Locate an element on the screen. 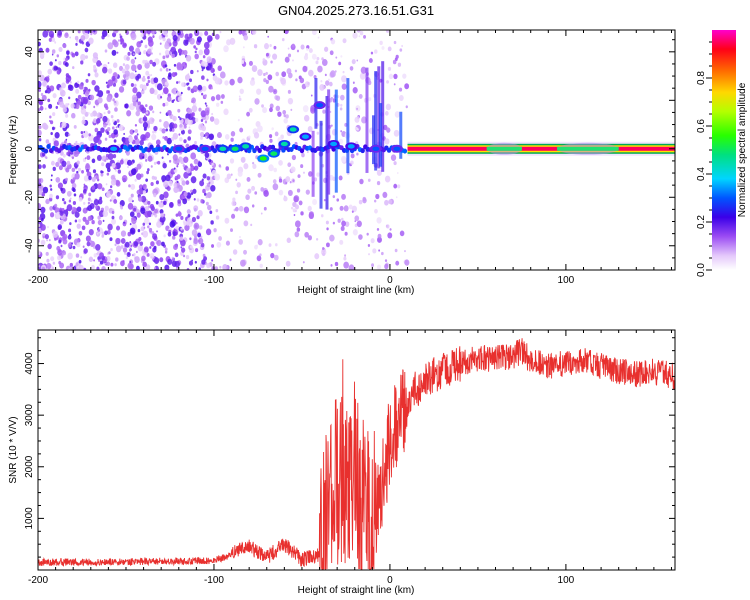 Image resolution: width=750 pixels, height=600 pixels. y-tick-label: 40 is located at coordinates (29, 52).